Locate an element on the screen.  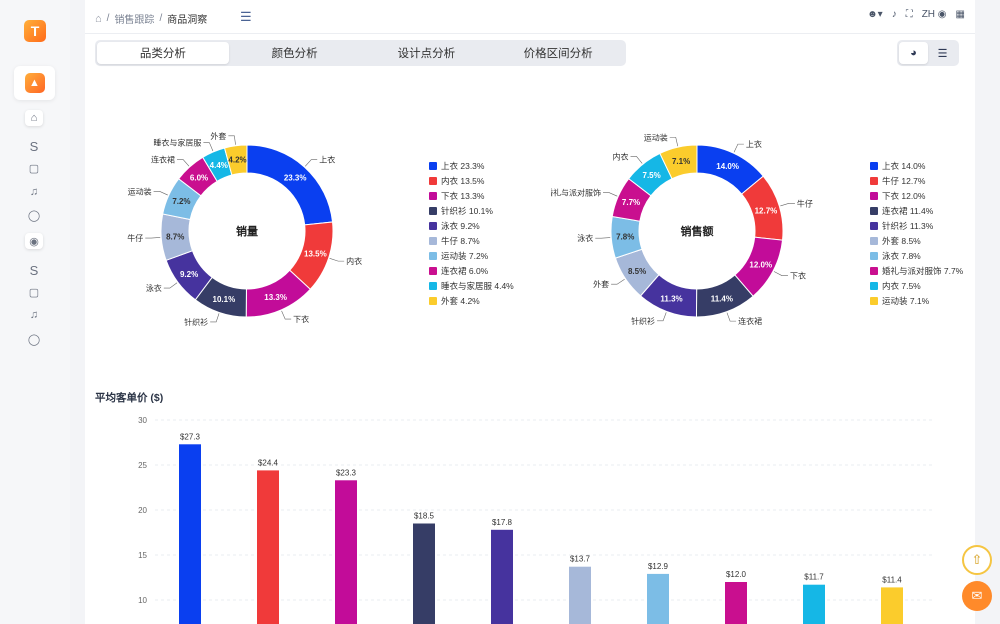
legend-label: 连衣裙 6.0% is located at coordinates (465, 270).